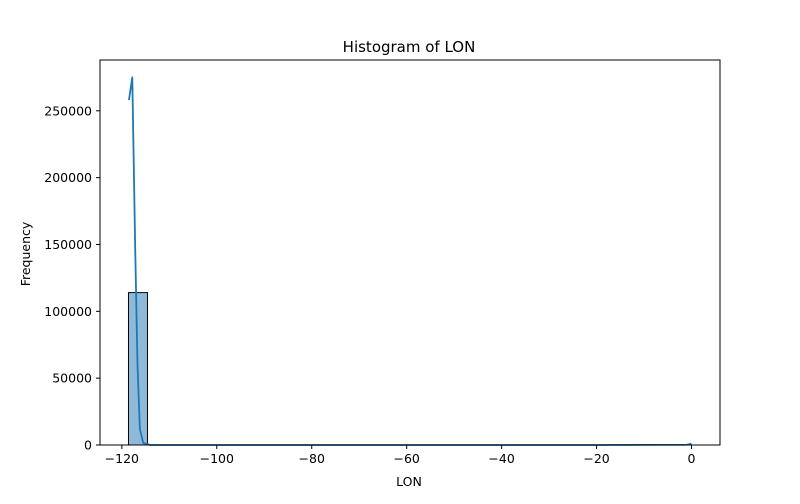 The image size is (800, 504). I want to click on x-tick-label: −80, so click(312, 458).